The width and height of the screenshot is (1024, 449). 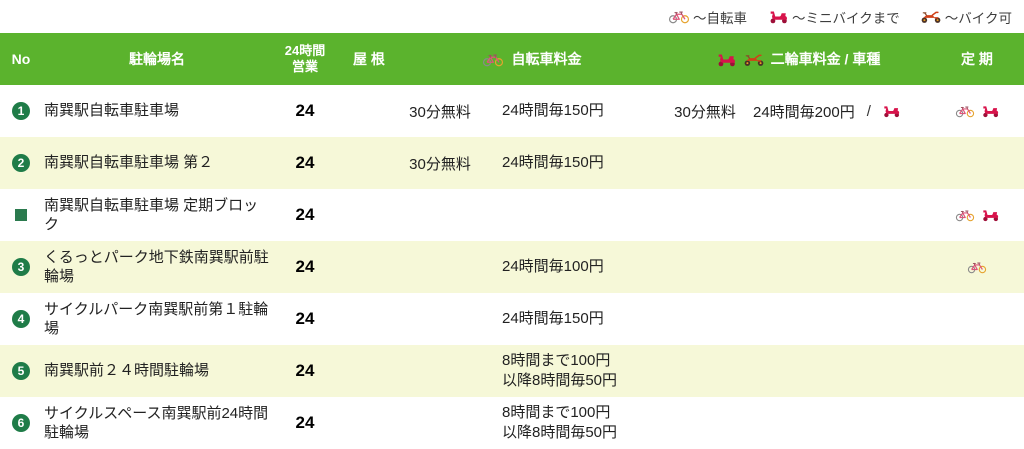 What do you see at coordinates (369, 59) in the screenshot?
I see `header-roof: 屋 根` at bounding box center [369, 59].